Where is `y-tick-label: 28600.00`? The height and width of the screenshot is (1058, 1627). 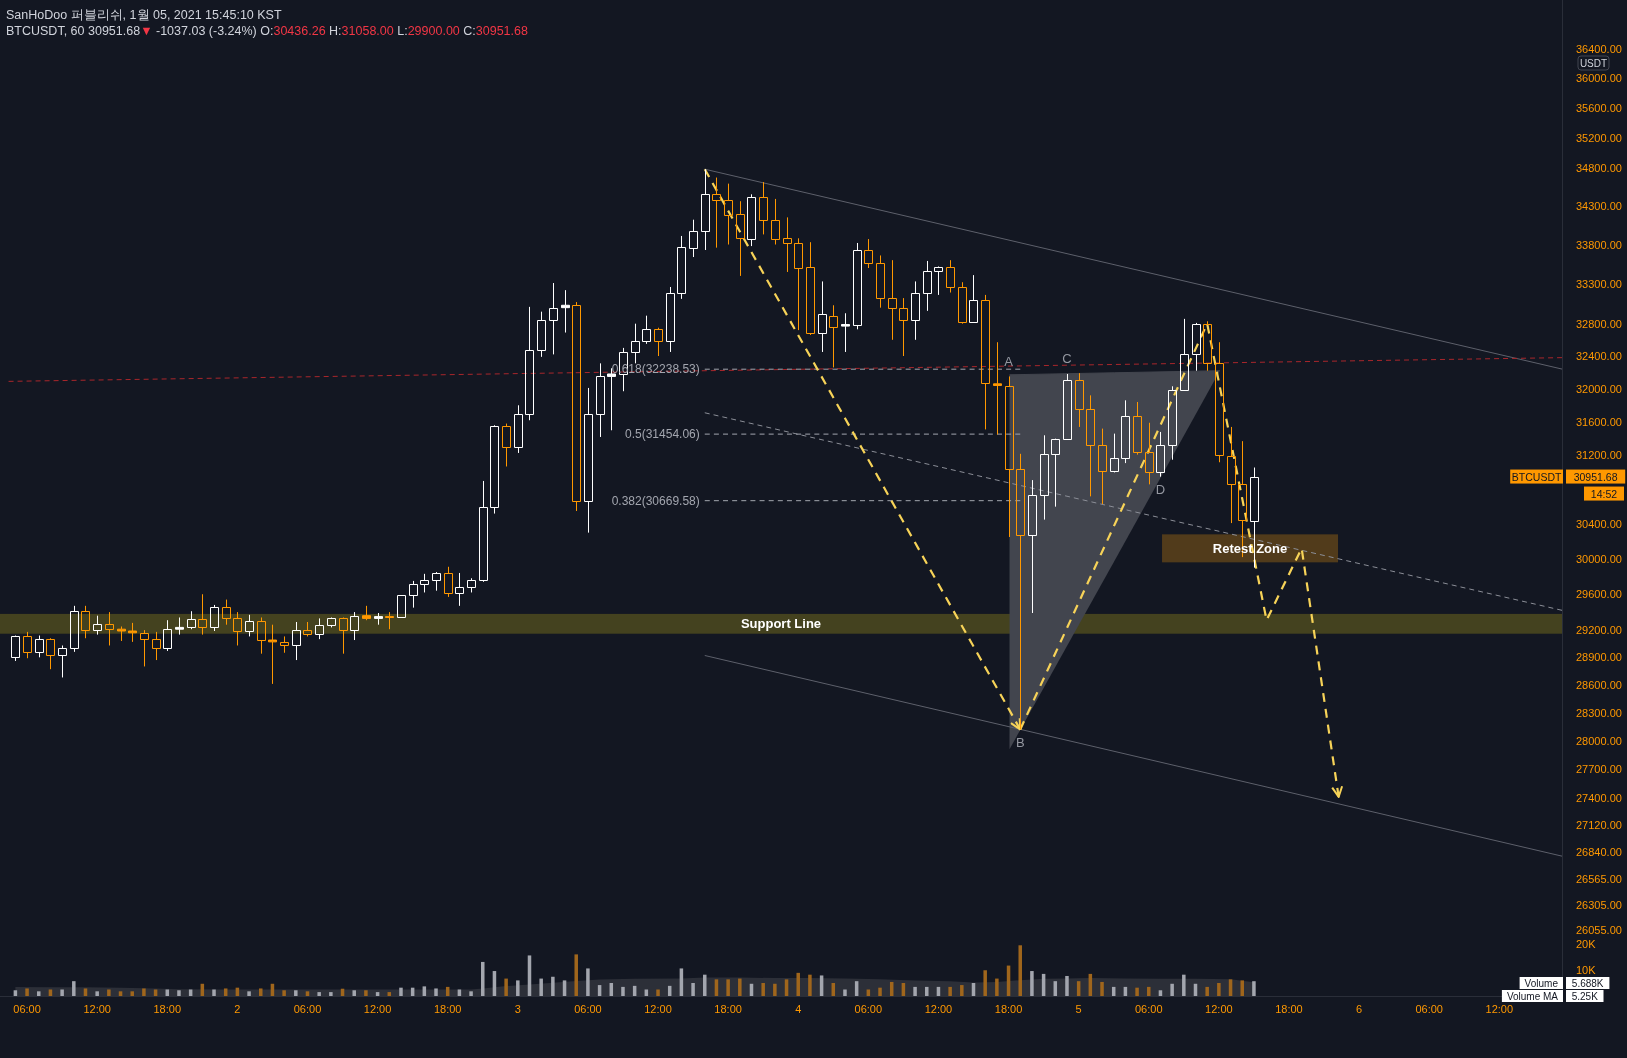 y-tick-label: 28600.00 is located at coordinates (1599, 684).